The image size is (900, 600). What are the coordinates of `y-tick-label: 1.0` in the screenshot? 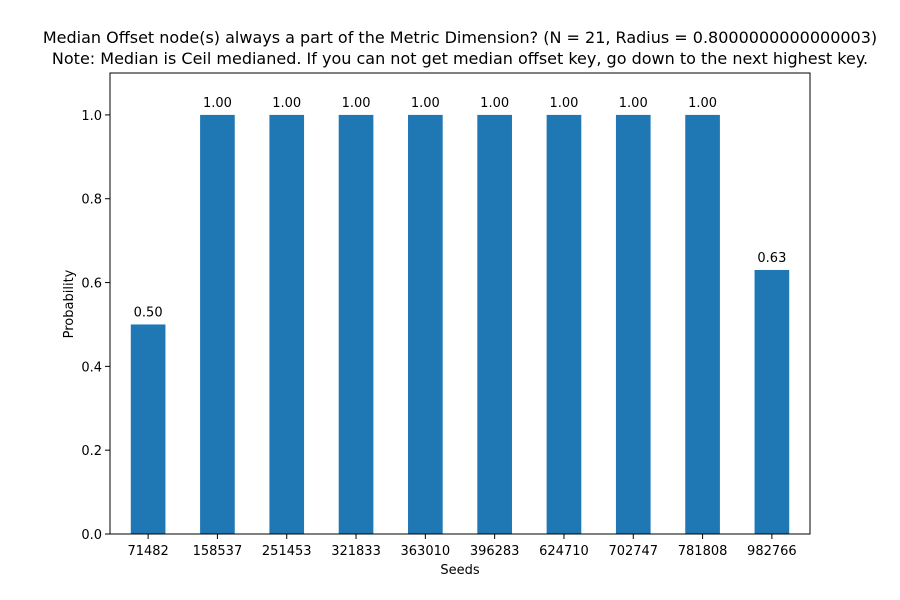 It's located at (91, 116).